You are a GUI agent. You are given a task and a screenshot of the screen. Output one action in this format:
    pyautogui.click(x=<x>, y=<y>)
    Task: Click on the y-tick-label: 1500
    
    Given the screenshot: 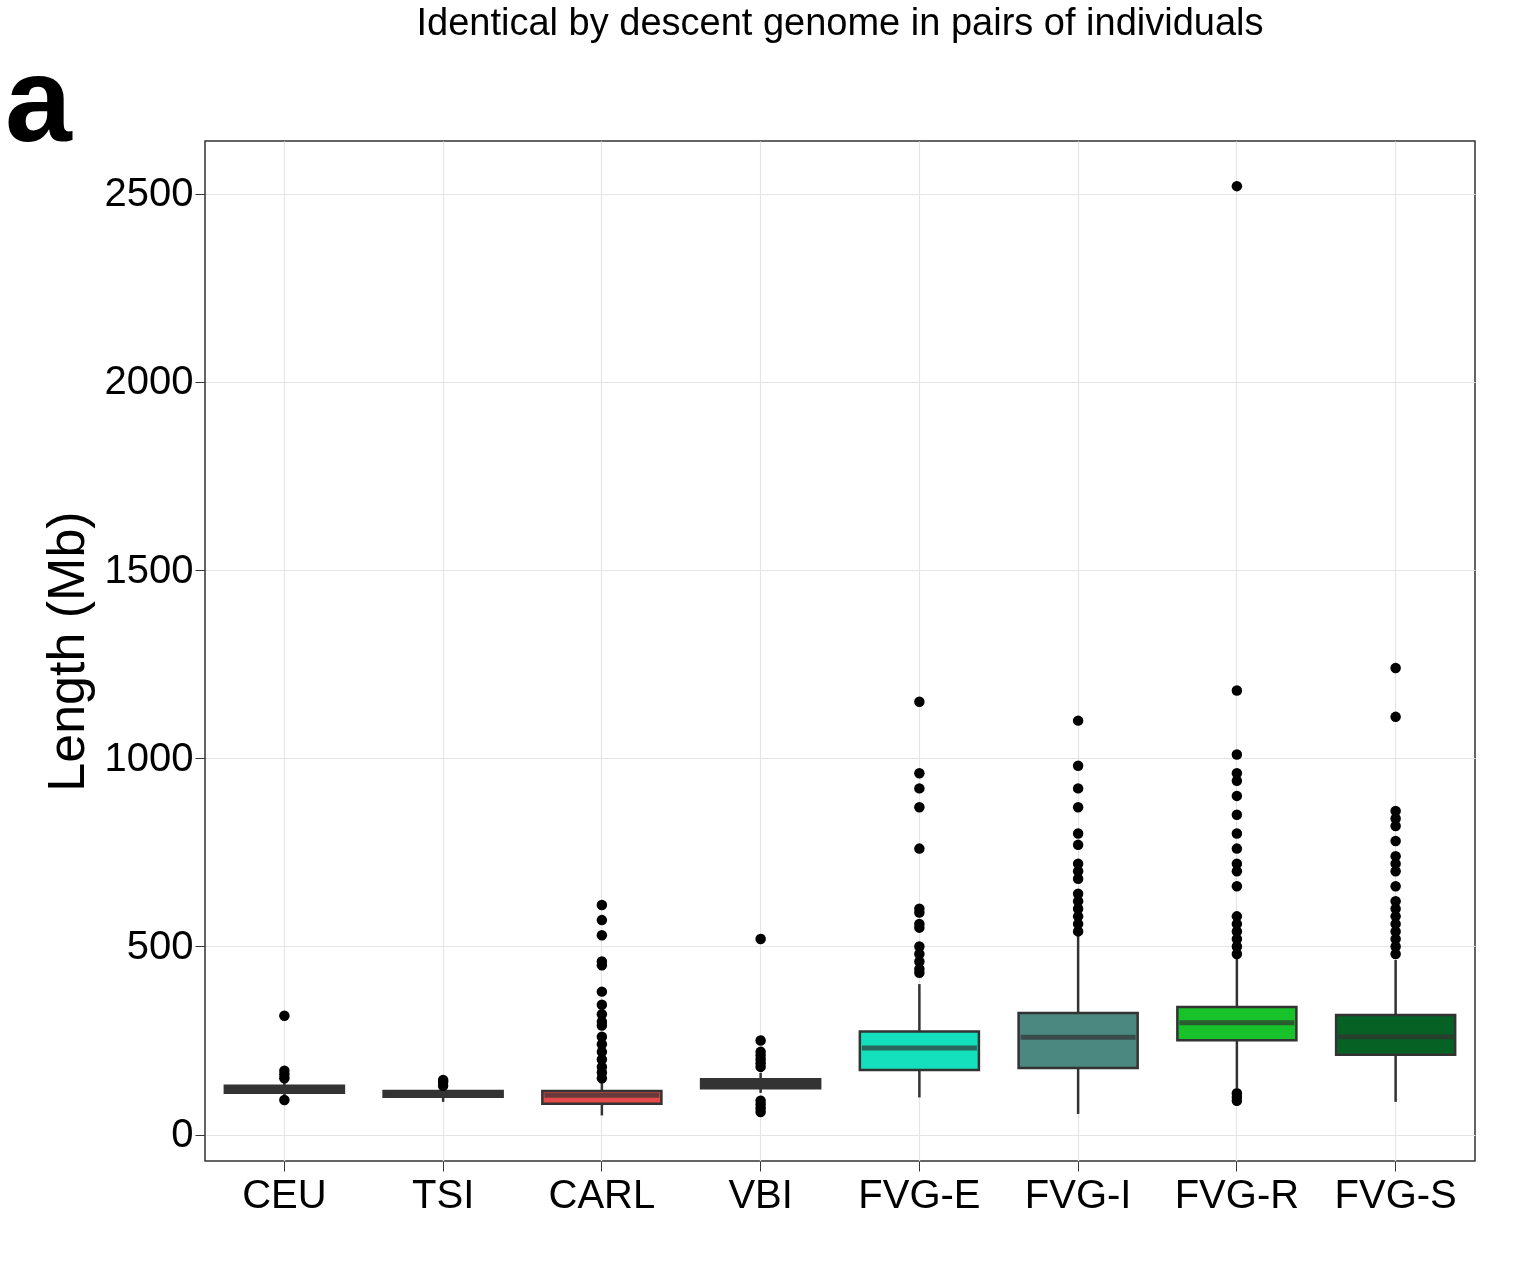 What is the action you would take?
    pyautogui.click(x=149, y=568)
    